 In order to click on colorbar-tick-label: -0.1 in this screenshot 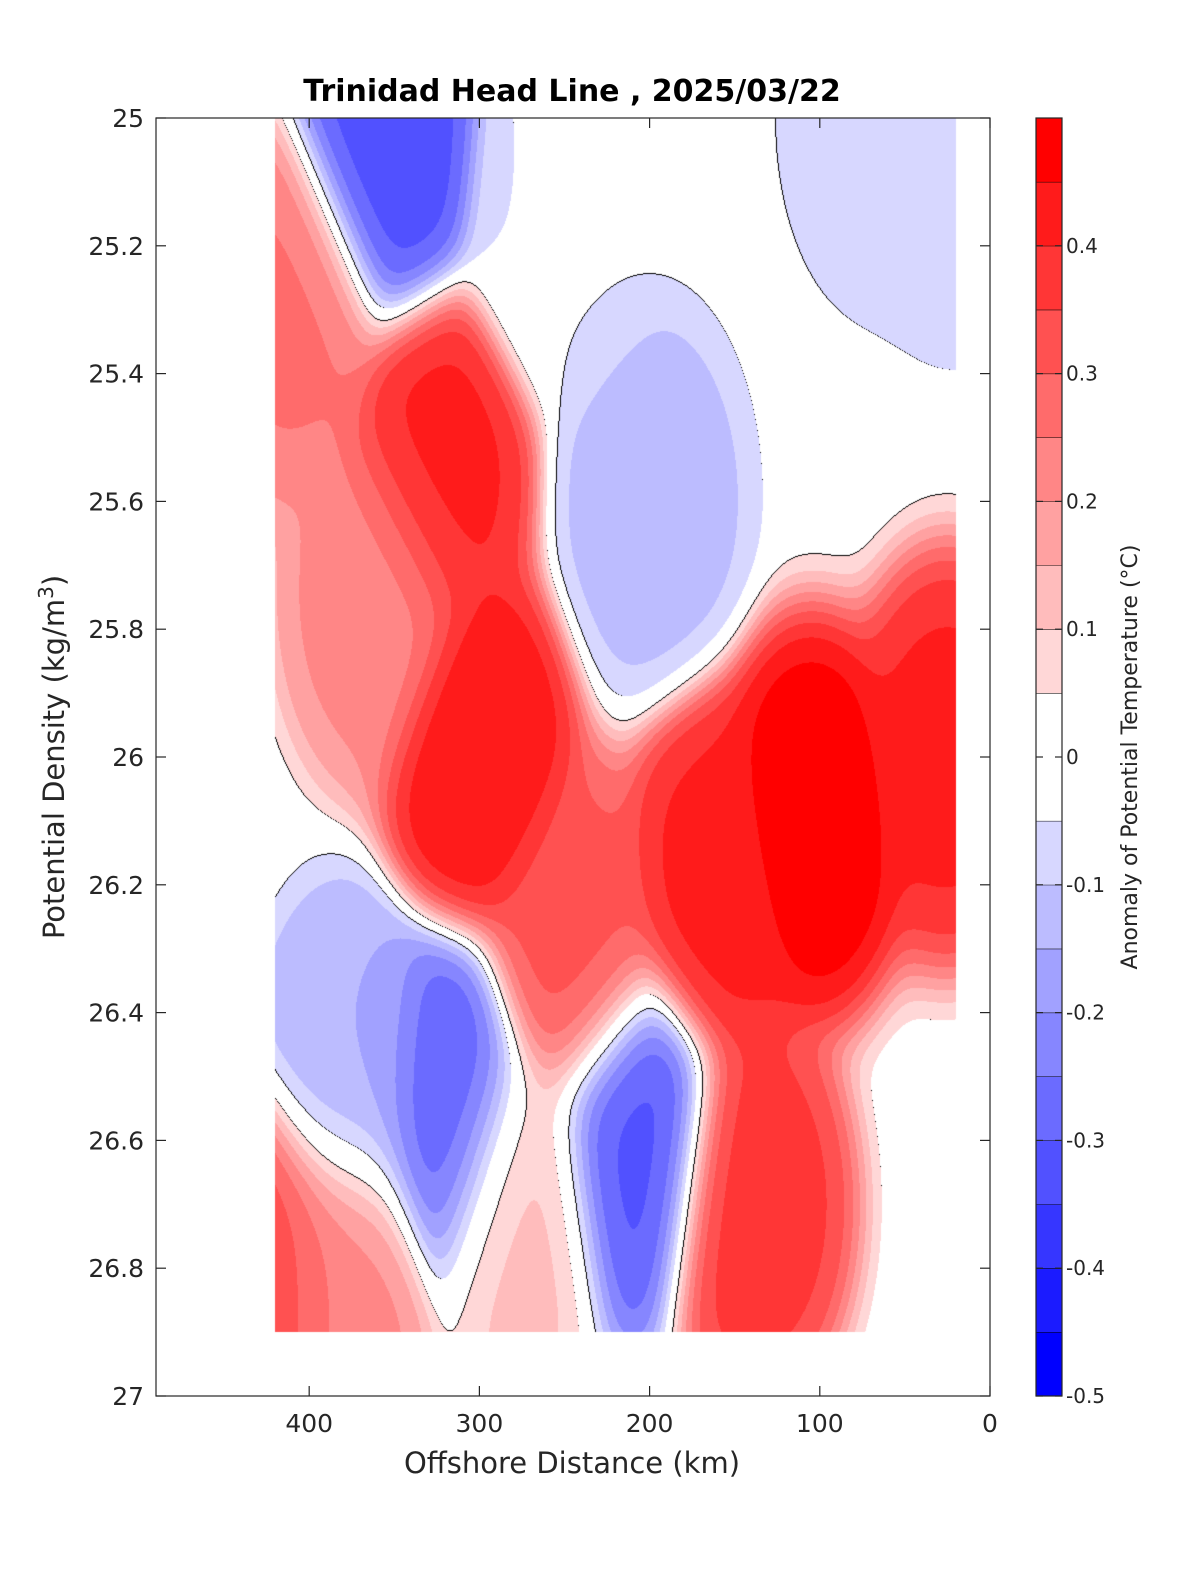, I will do `click(1085, 885)`.